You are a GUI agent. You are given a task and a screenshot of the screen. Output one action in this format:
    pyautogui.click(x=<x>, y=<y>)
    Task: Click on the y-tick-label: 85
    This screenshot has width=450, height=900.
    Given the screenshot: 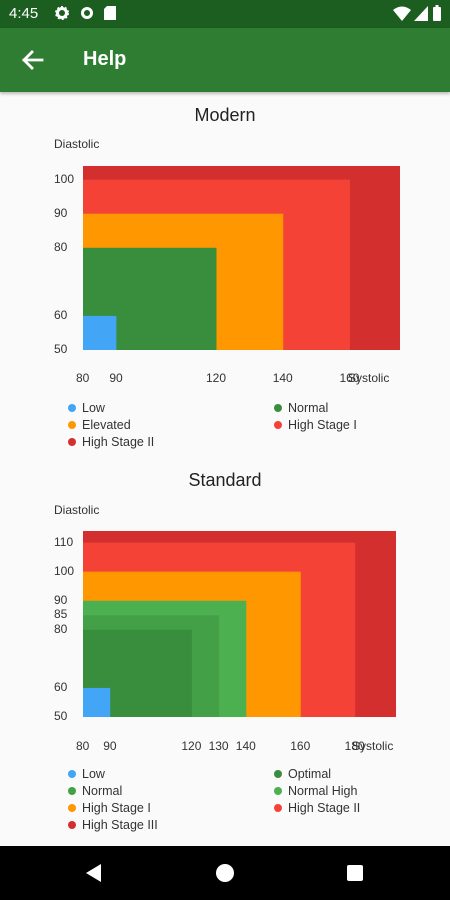 What is the action you would take?
    pyautogui.click(x=61, y=614)
    